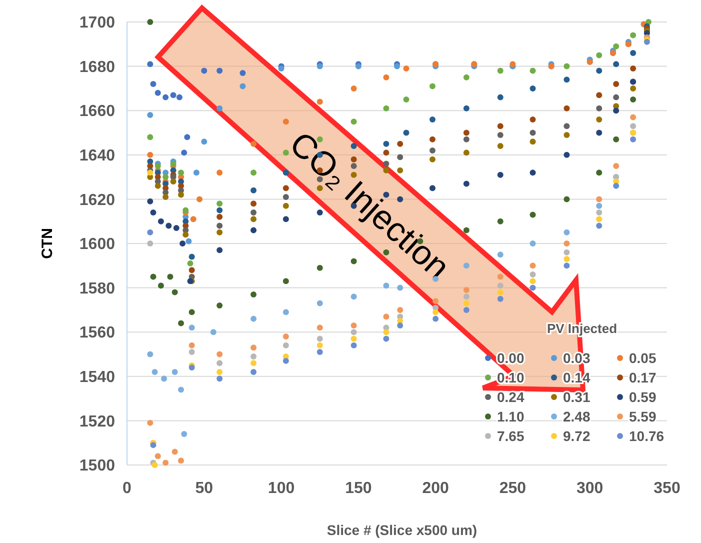  What do you see at coordinates (97, 466) in the screenshot?
I see `y-tick-label: 1500` at bounding box center [97, 466].